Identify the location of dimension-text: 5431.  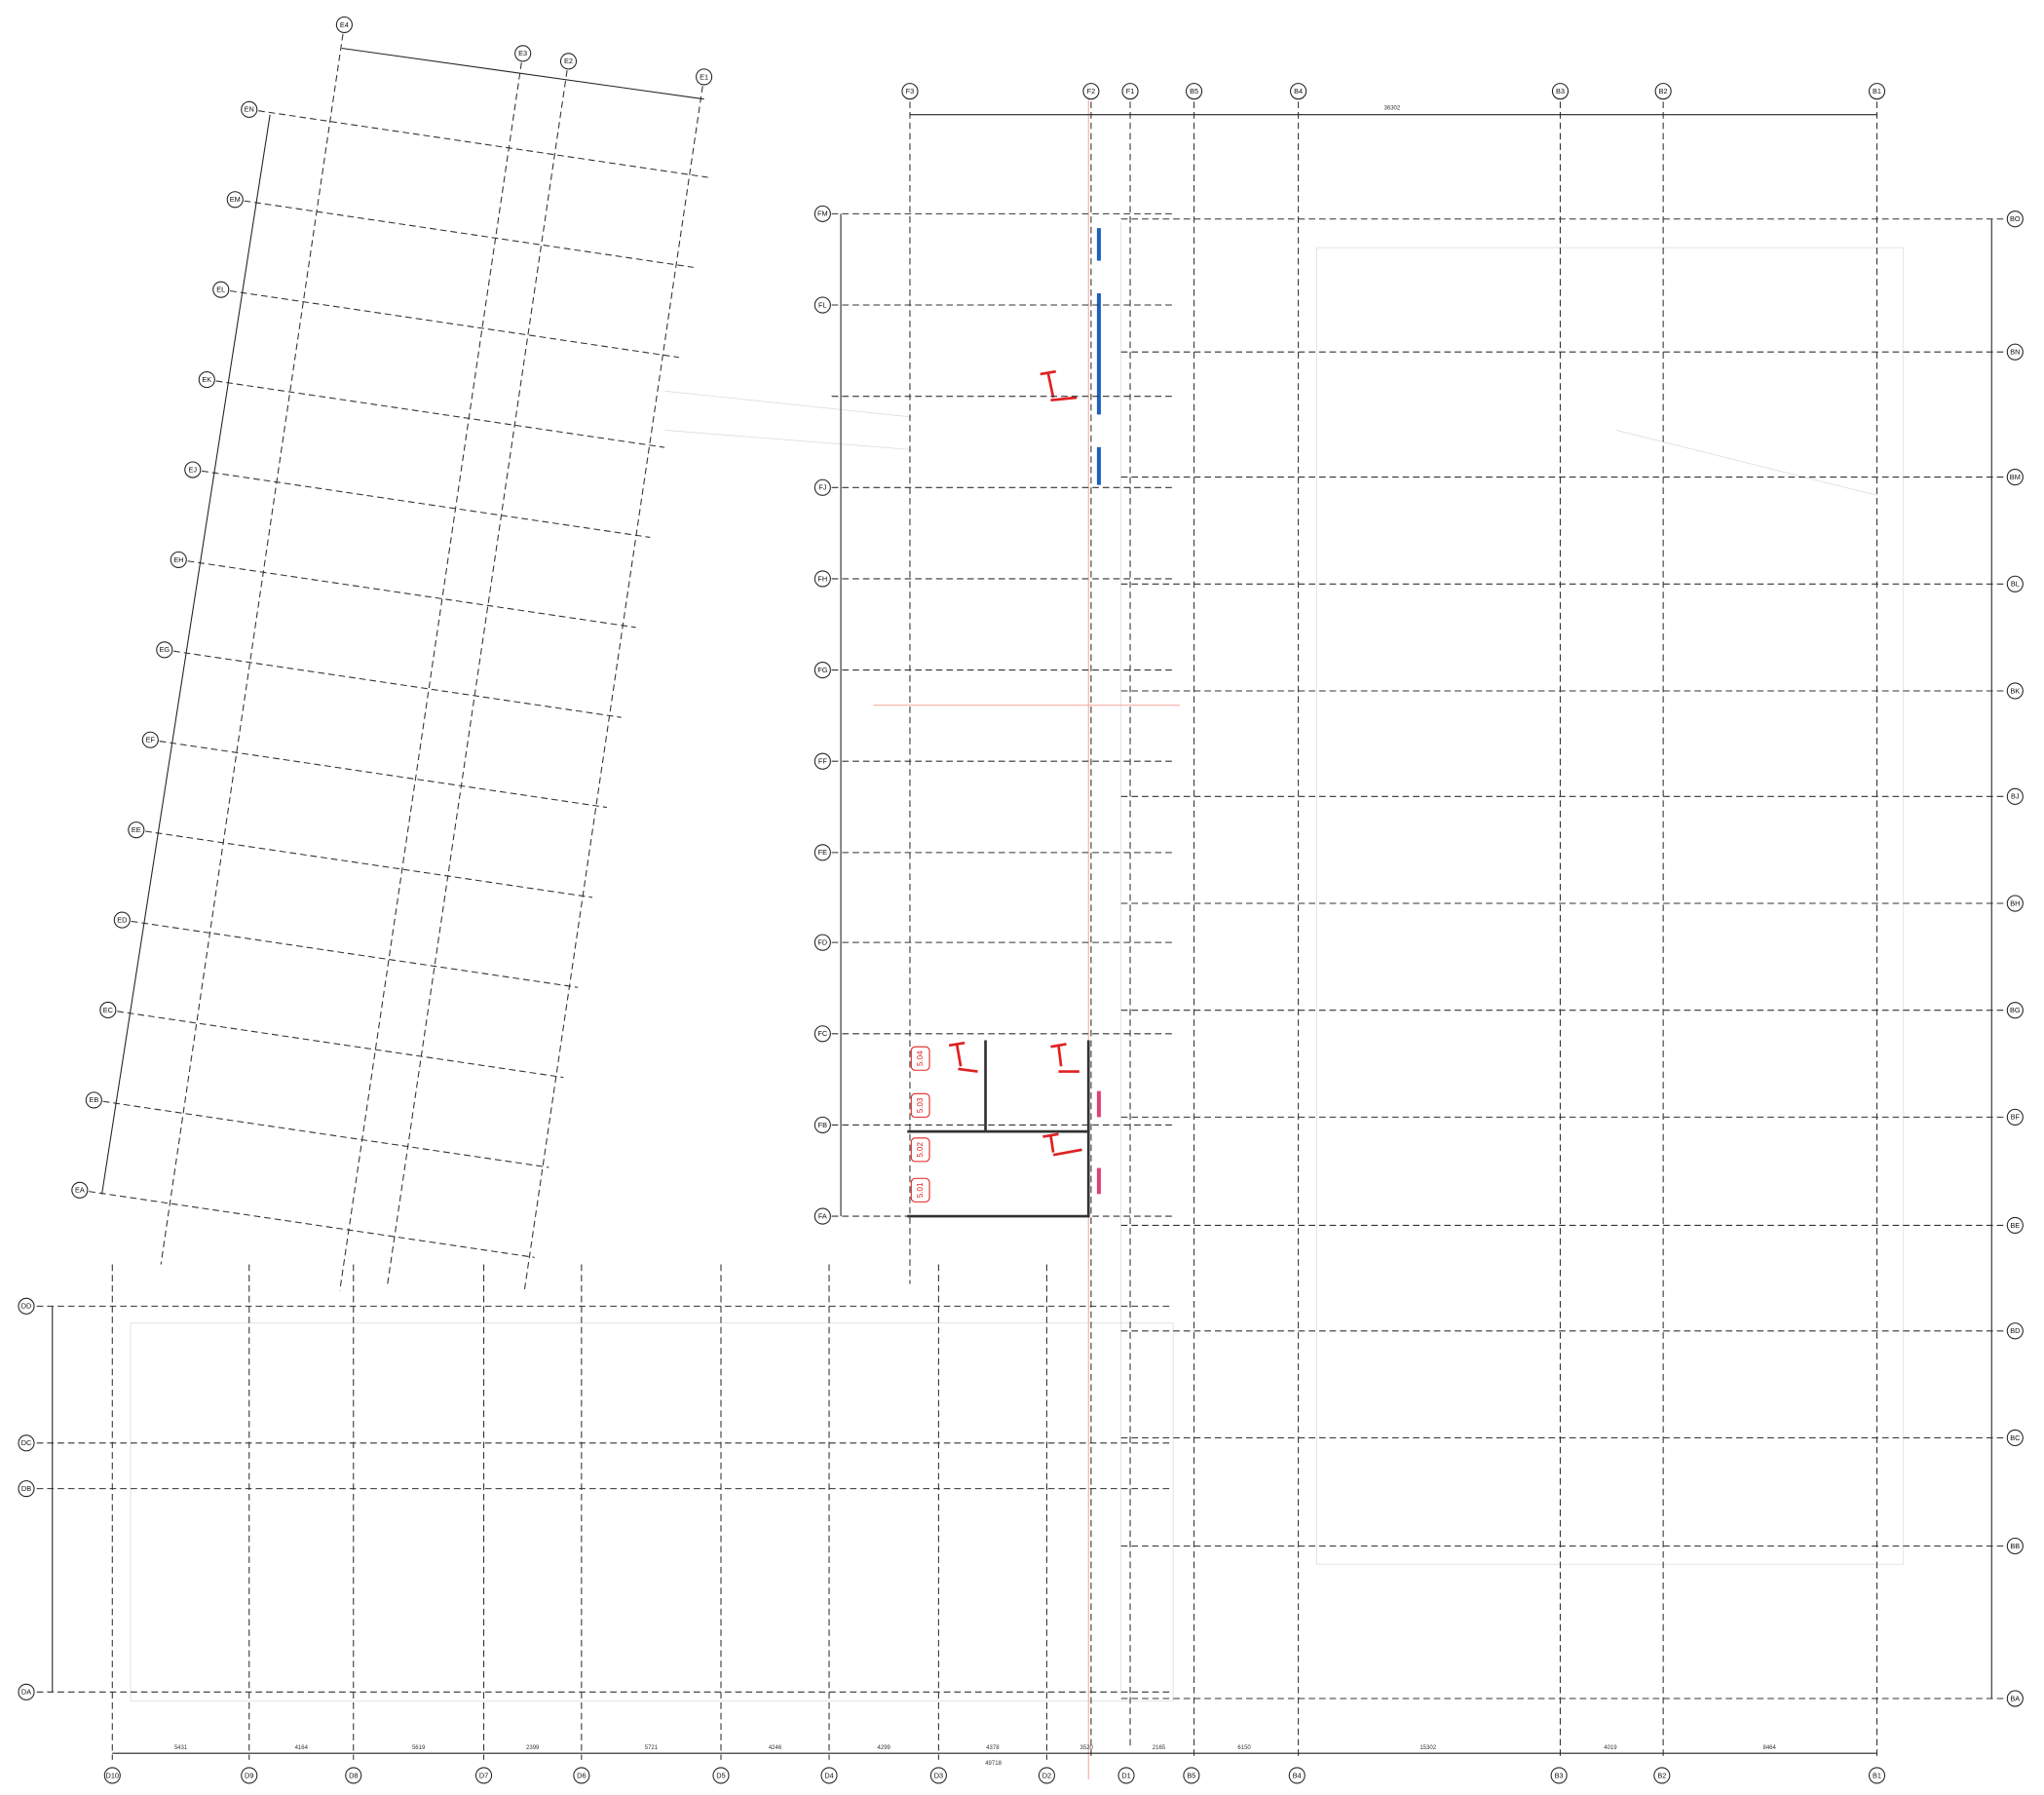
(181, 1748).